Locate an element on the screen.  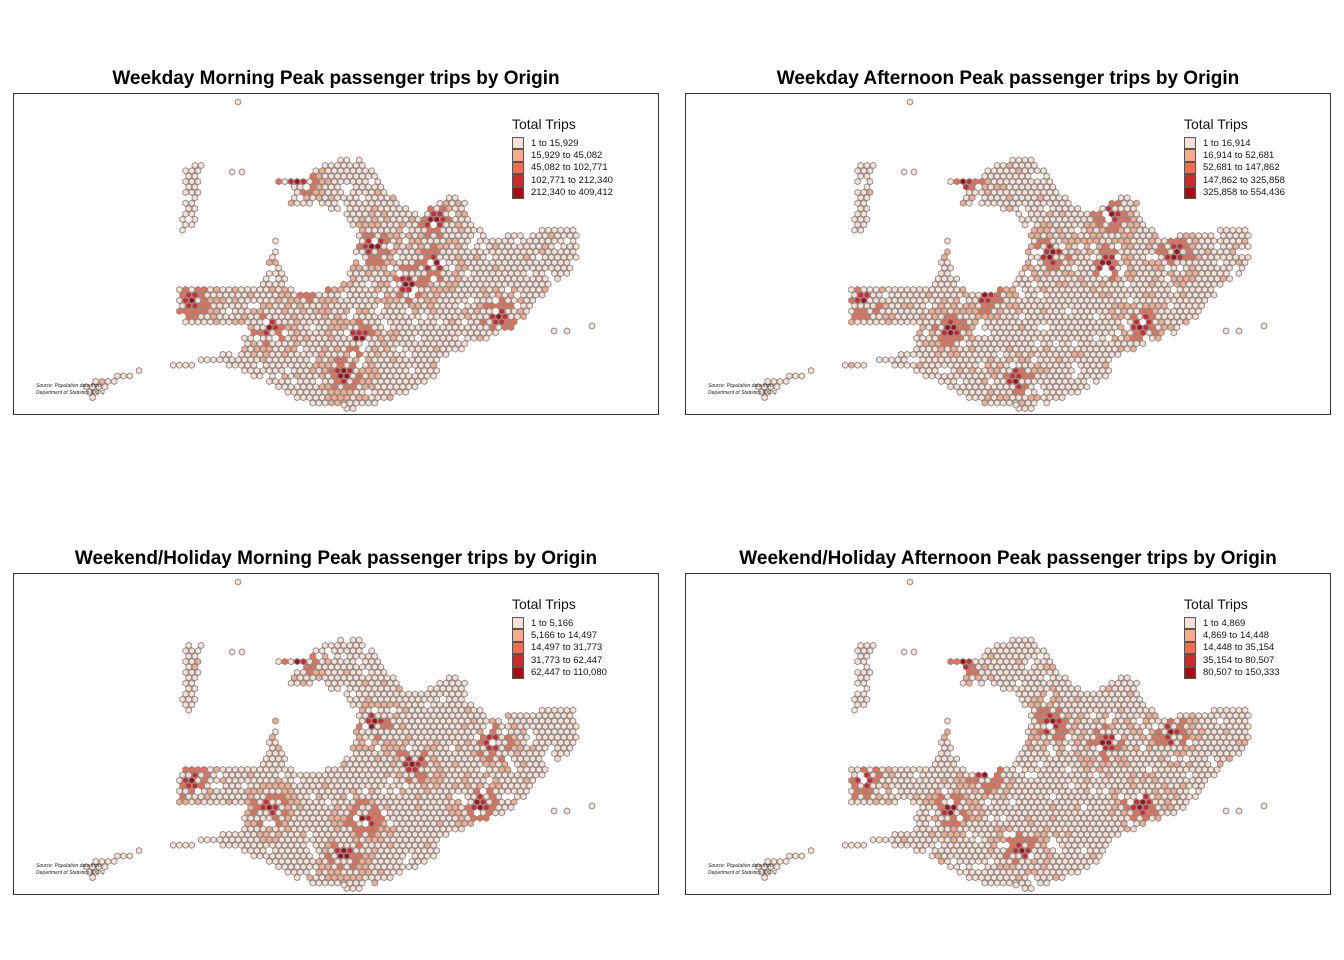
legend-swatch is located at coordinates (1190, 155).